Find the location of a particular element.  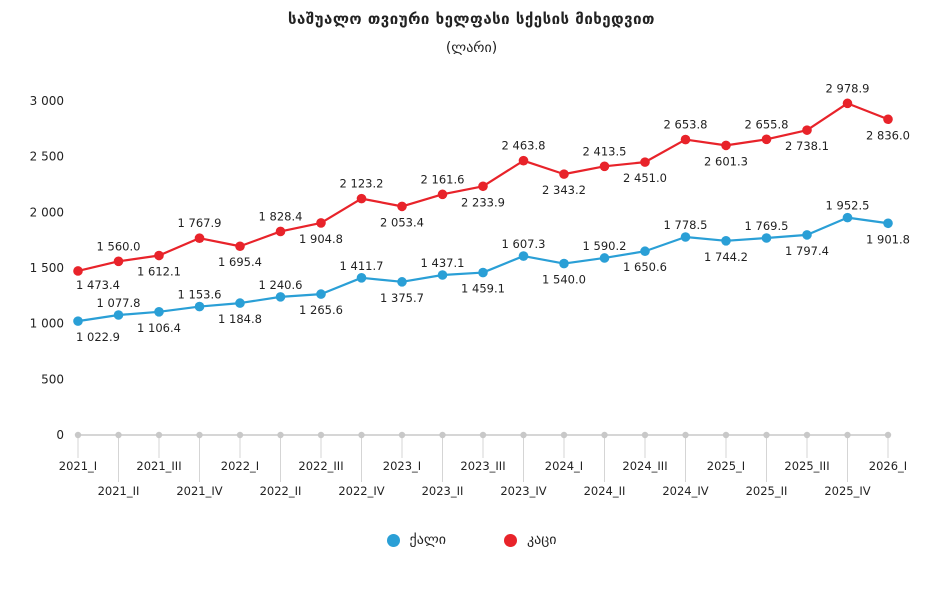

data-label: 1 106.4 is located at coordinates (159, 328).